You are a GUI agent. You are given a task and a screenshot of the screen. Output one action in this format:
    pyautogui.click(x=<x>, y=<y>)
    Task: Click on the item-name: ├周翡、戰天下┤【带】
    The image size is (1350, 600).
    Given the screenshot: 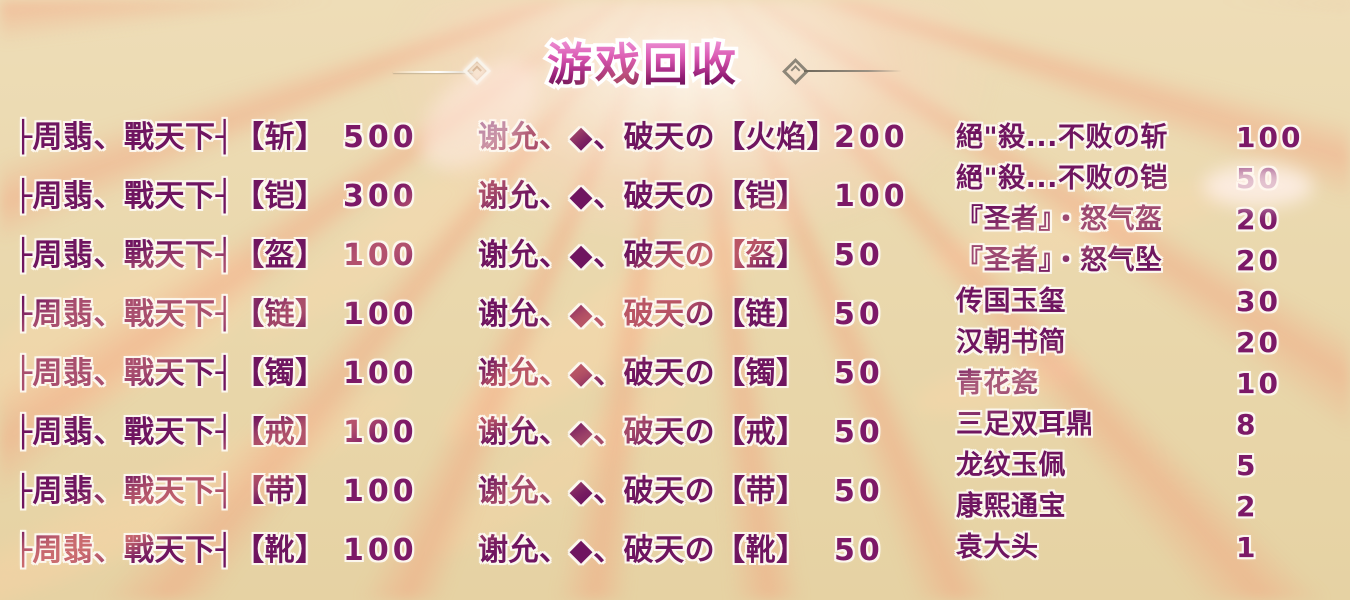 What is the action you would take?
    pyautogui.click(x=170, y=491)
    